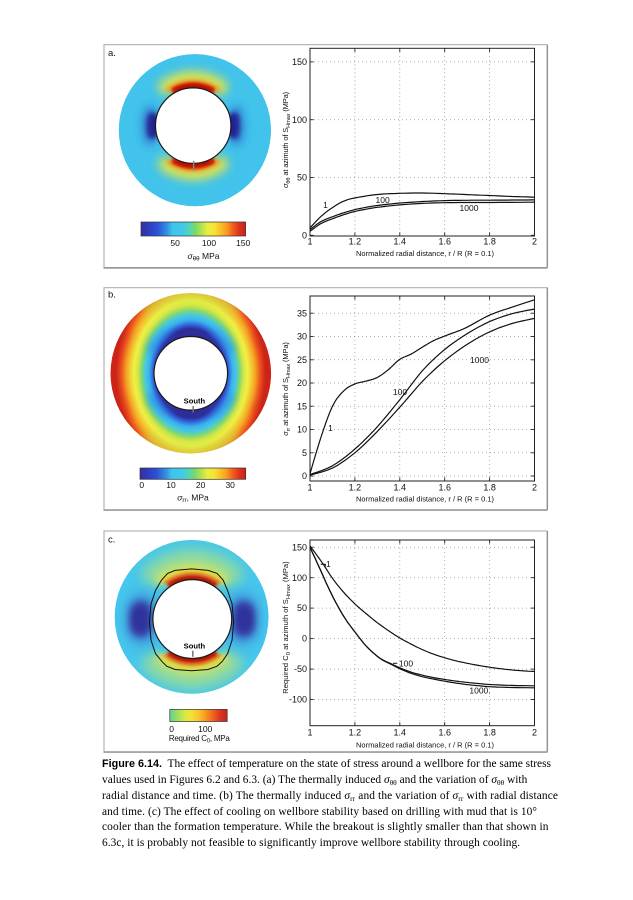 The width and height of the screenshot is (633, 900). I want to click on svg-text: 15, so click(302, 406).